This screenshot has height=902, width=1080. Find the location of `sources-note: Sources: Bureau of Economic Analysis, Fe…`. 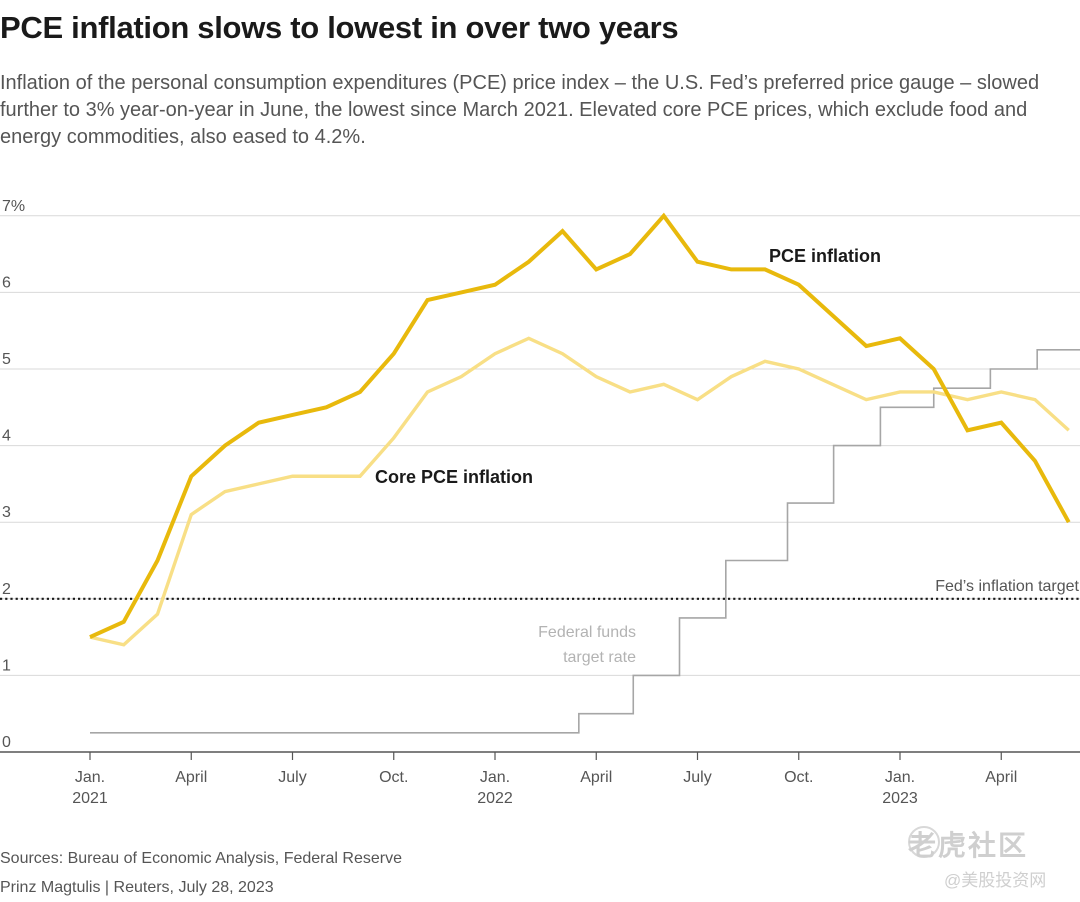

sources-note: Sources: Bureau of Economic Analysis, Fe… is located at coordinates (201, 858).